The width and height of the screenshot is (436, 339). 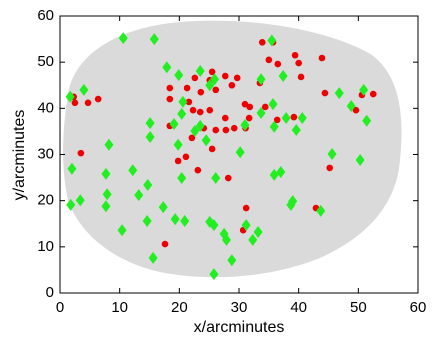 What do you see at coordinates (298, 307) in the screenshot?
I see `x-tick-label: 40` at bounding box center [298, 307].